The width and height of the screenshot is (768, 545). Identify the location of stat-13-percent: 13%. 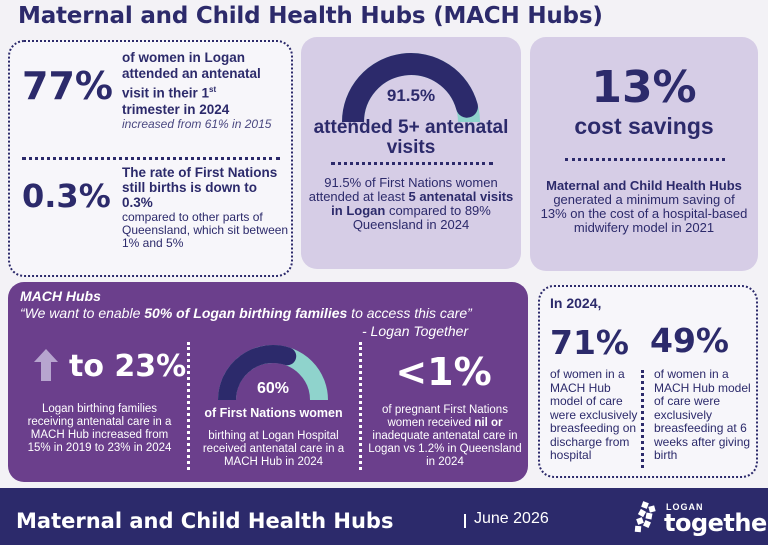
(644, 87).